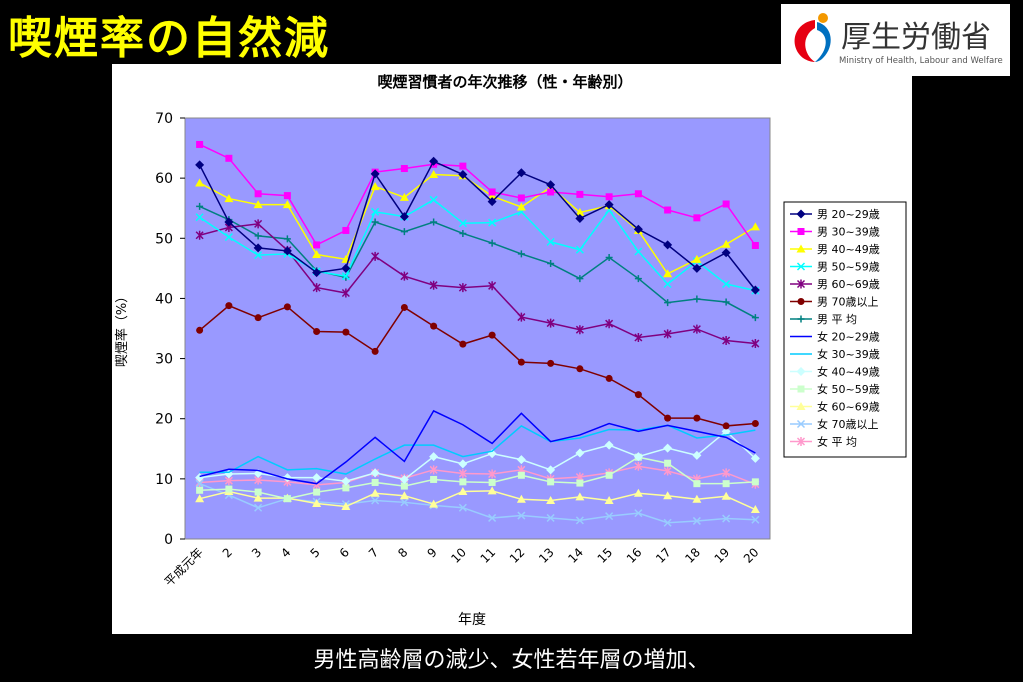  Describe the element at coordinates (848, 249) in the screenshot. I see `legend-label: 男 40~49歳` at that location.